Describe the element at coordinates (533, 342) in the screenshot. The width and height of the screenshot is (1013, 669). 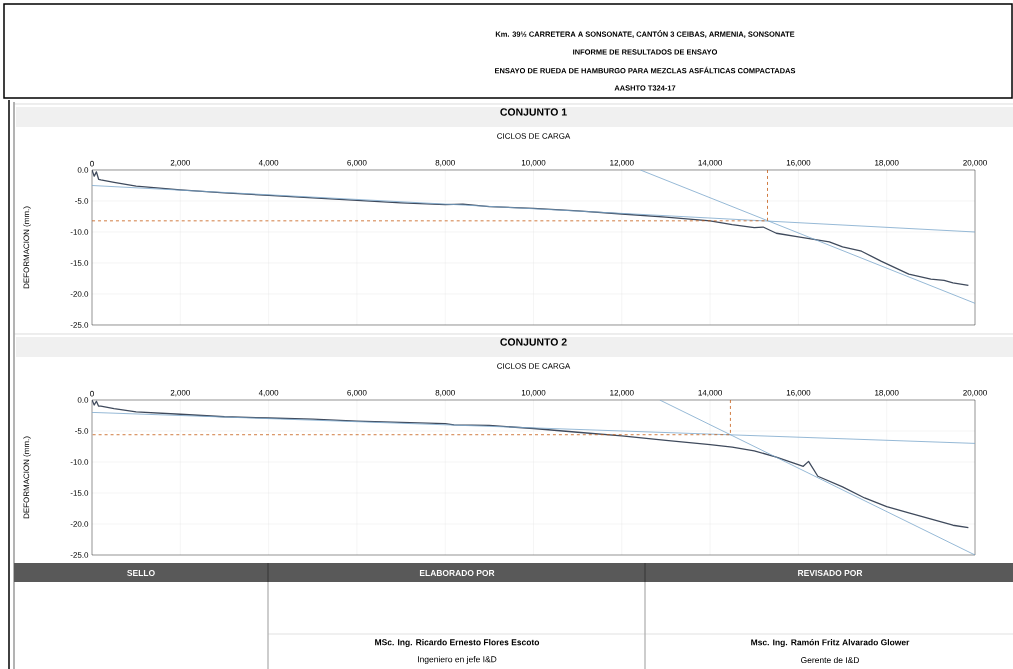
I see `chart-title: CONJUNTO 2` at that location.